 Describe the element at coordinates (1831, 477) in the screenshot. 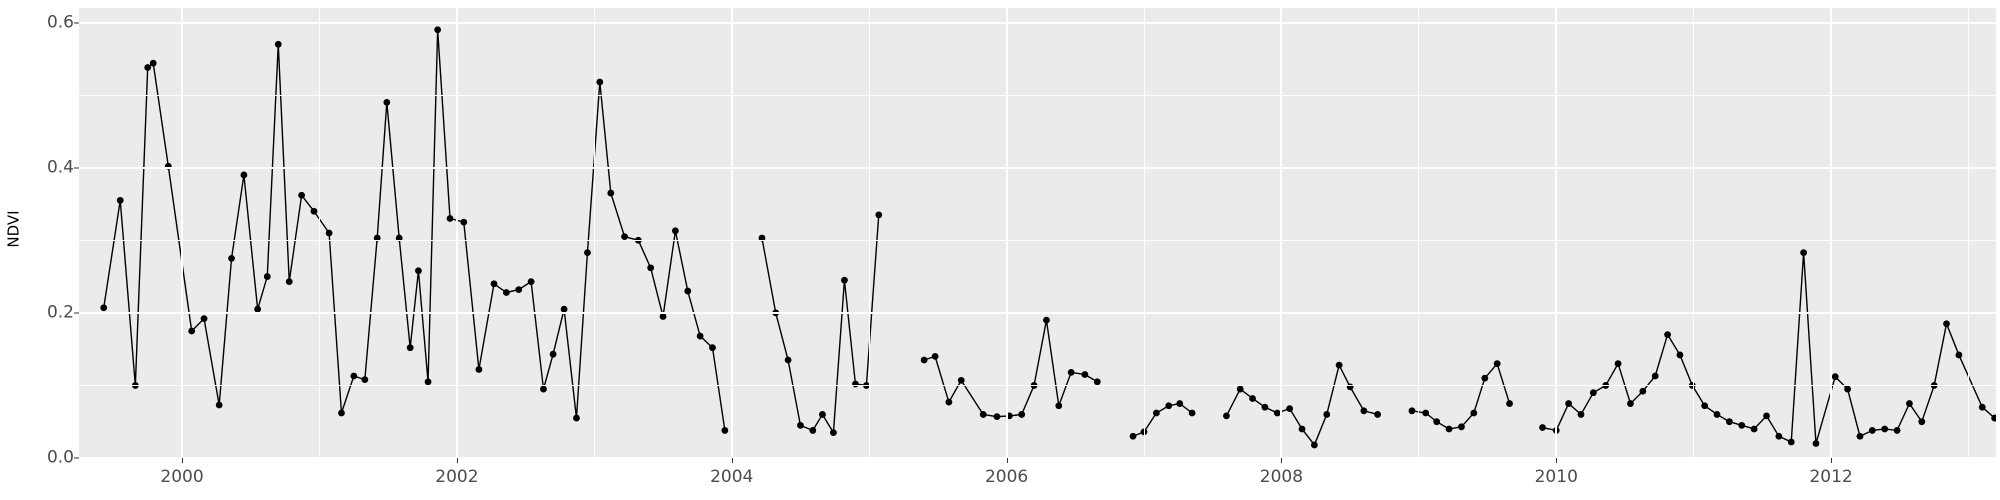

I see `x-axis-tick-label: 2012` at that location.